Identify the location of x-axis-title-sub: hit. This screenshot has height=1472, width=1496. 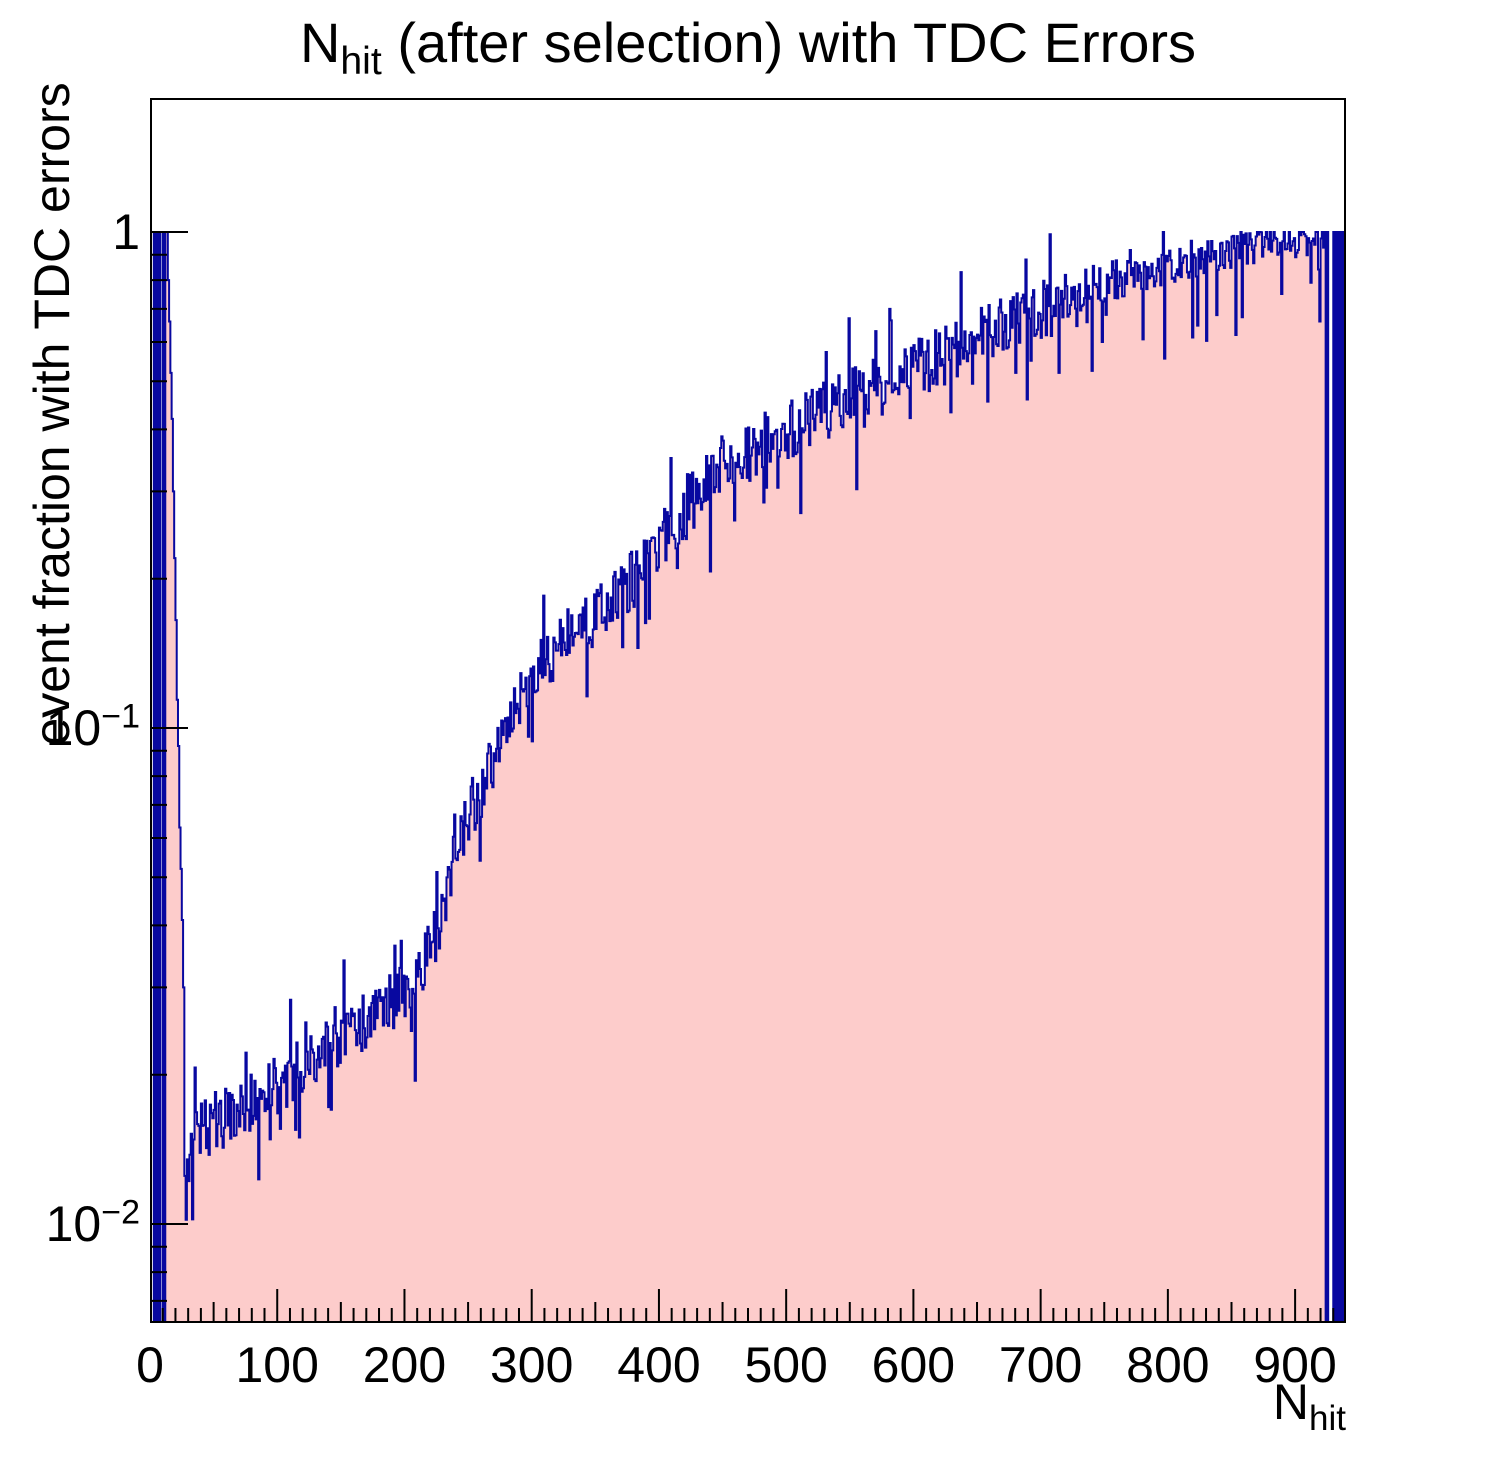
(1327, 1418).